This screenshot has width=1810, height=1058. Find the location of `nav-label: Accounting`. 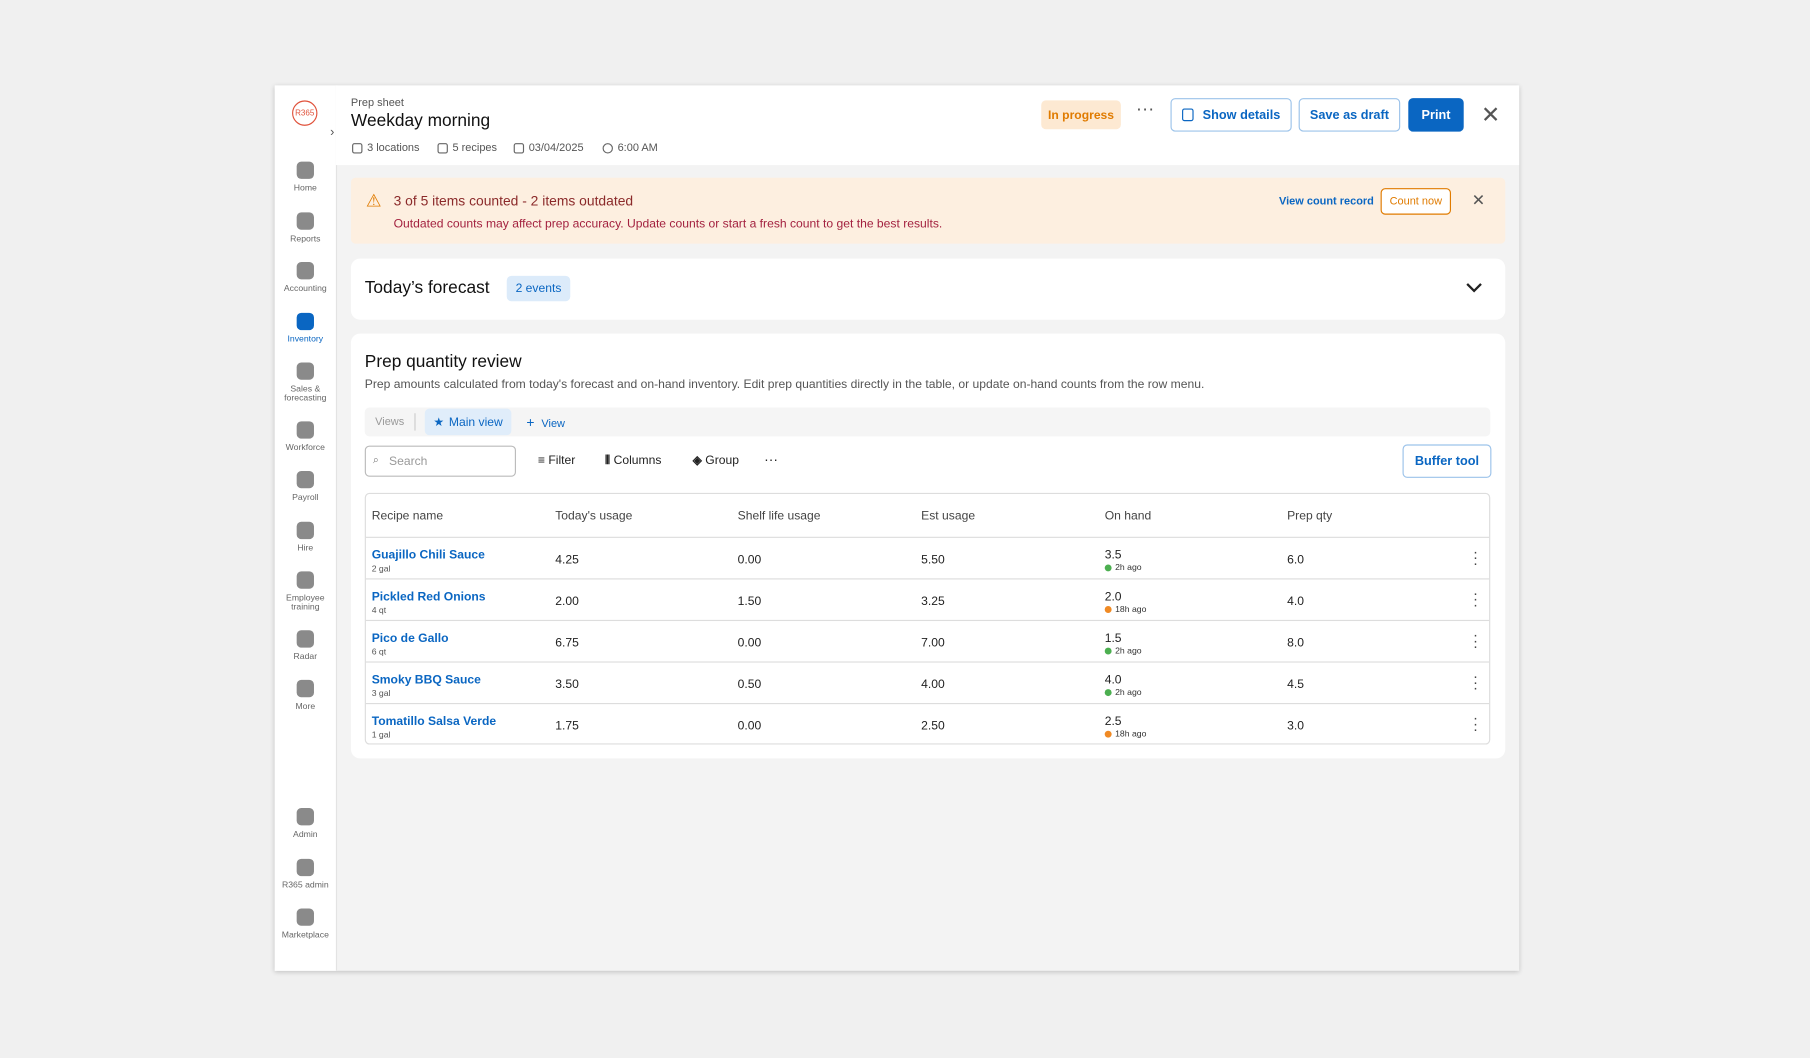

nav-label: Accounting is located at coordinates (305, 288).